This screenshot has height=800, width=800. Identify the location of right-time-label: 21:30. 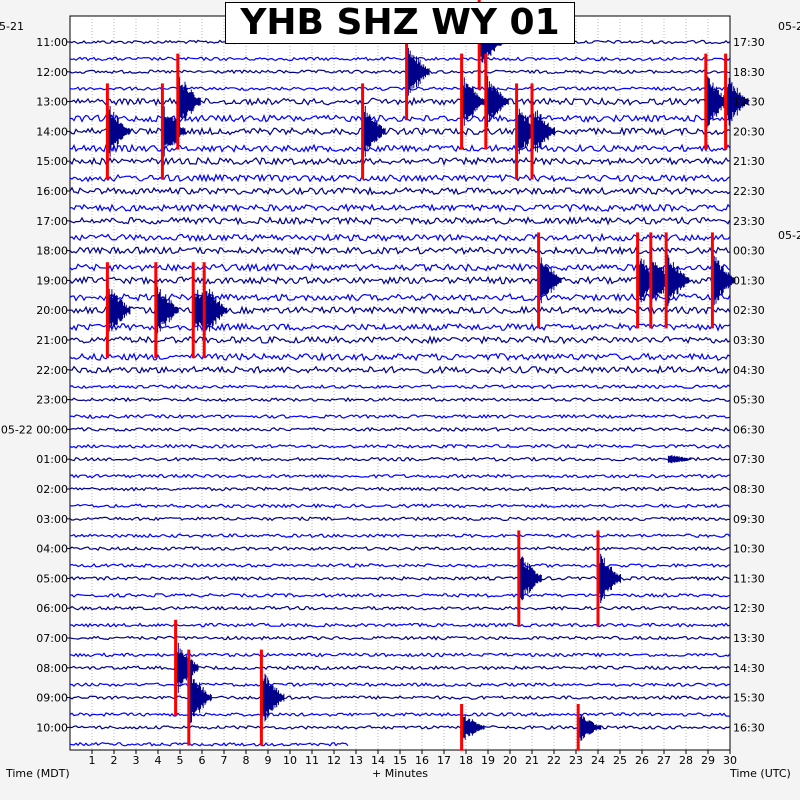
(749, 161).